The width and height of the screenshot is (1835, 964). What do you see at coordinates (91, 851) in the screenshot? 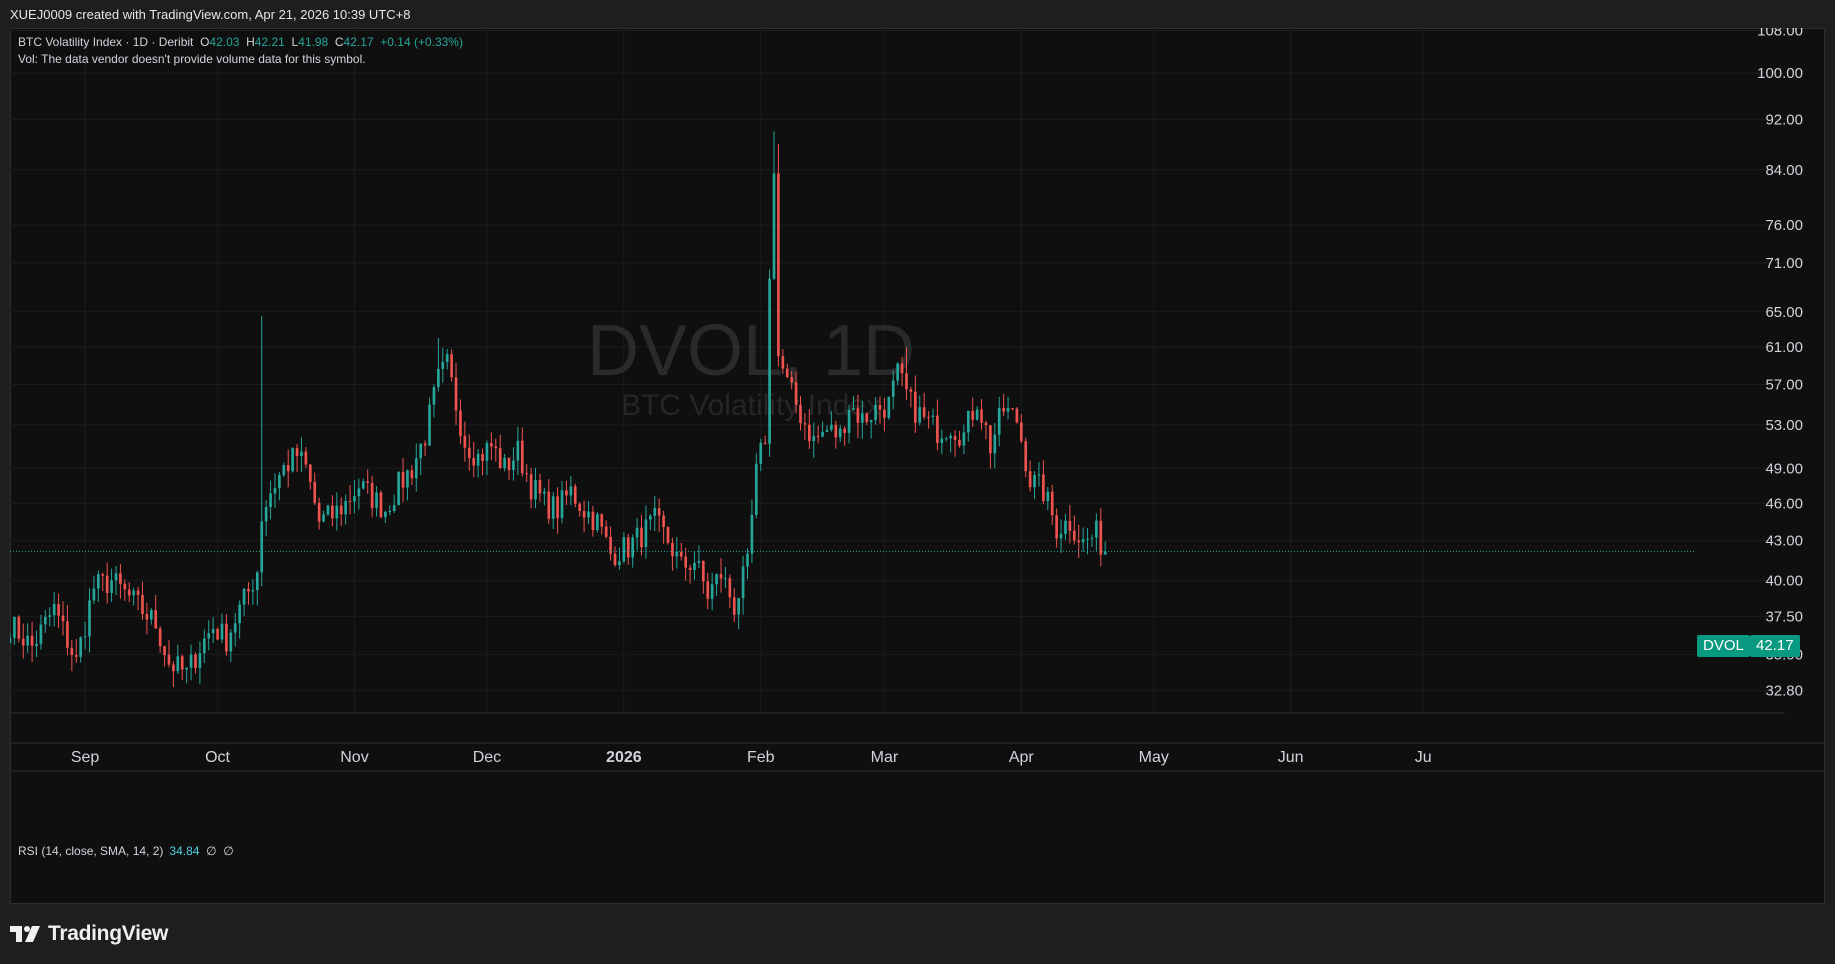
I see `rsi-label: RSI (14, close, SMA, 14, 2)` at bounding box center [91, 851].